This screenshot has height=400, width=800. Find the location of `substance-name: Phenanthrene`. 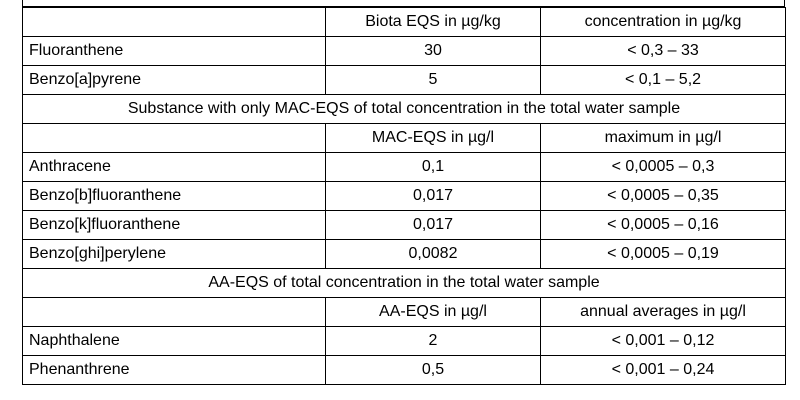

substance-name: Phenanthrene is located at coordinates (174, 370).